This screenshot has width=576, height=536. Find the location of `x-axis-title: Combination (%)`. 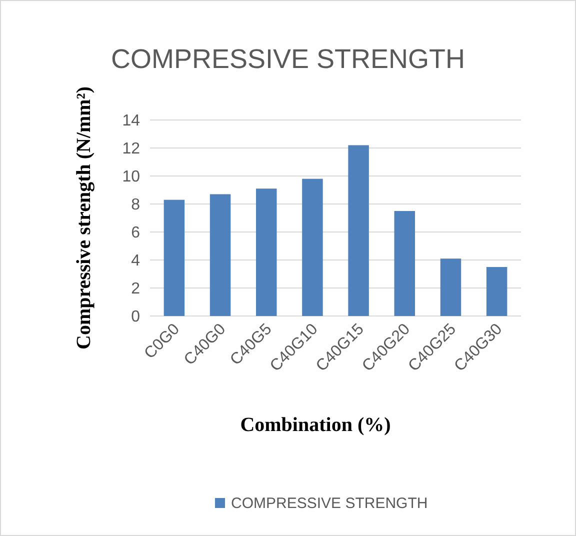

x-axis-title: Combination (%) is located at coordinates (315, 425).